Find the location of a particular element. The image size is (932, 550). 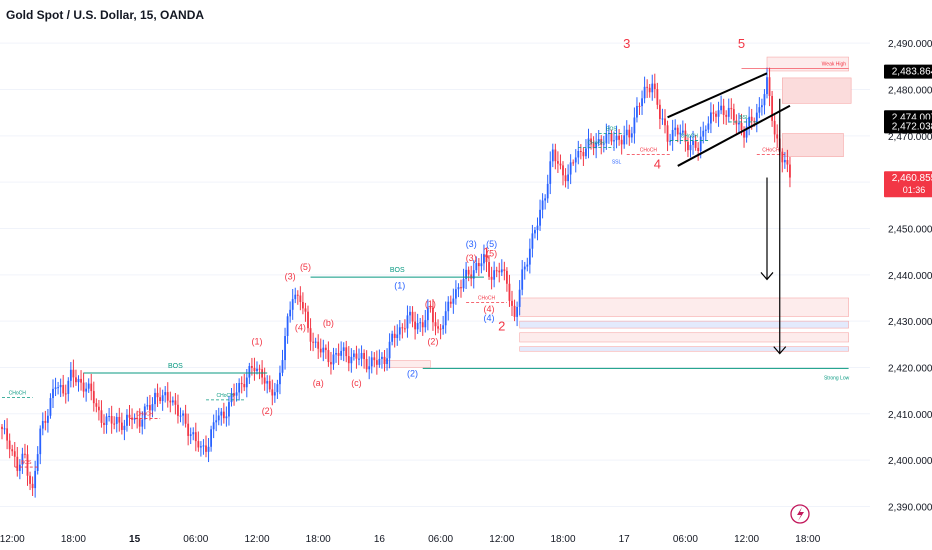

price-badge is located at coordinates (908, 71).